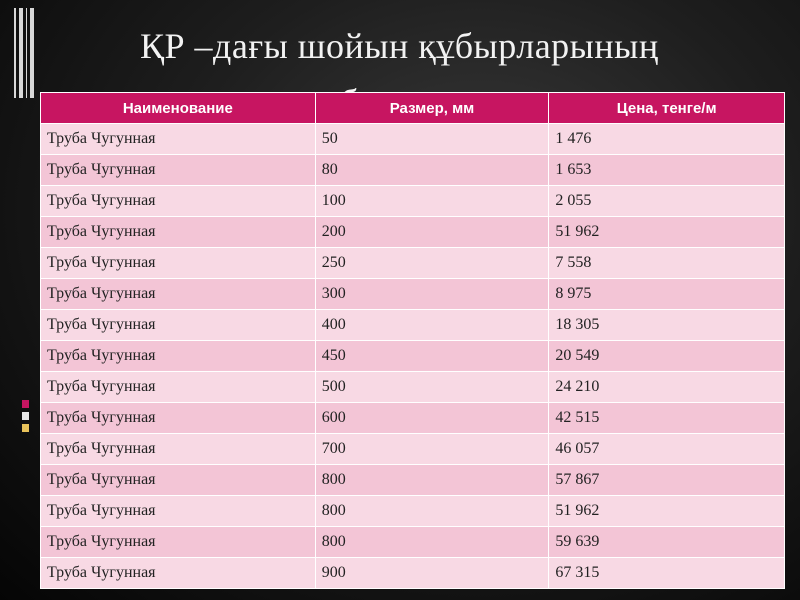 The image size is (800, 600). I want to click on cell-price: 7 558, so click(666, 263).